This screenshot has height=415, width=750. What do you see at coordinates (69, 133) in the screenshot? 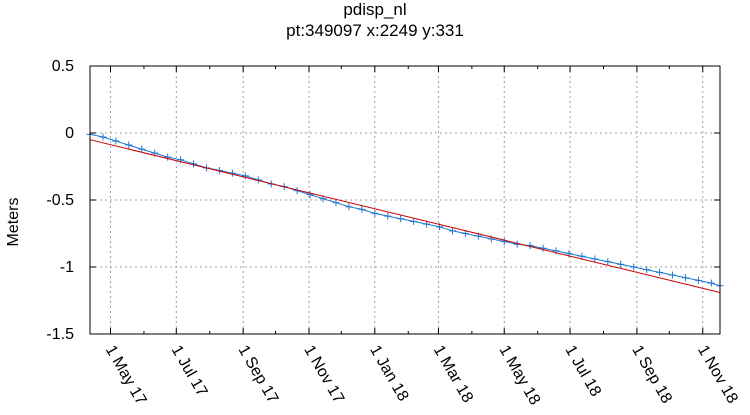
I see `y-tick-label: 0` at bounding box center [69, 133].